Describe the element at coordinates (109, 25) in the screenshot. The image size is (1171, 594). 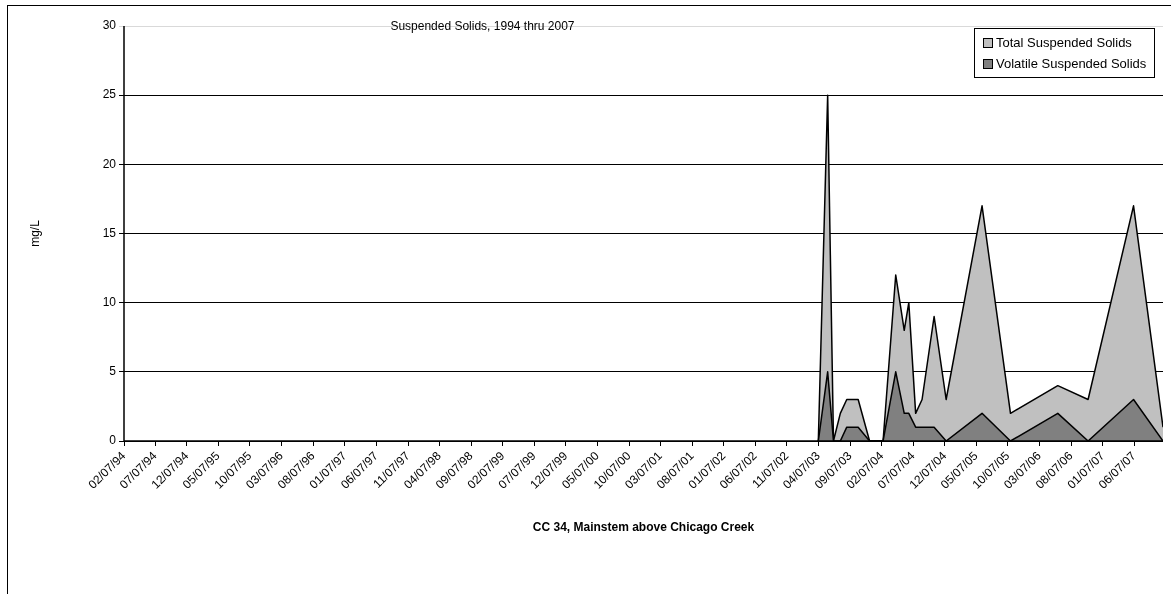
I see `y-tick-label: 30` at that location.